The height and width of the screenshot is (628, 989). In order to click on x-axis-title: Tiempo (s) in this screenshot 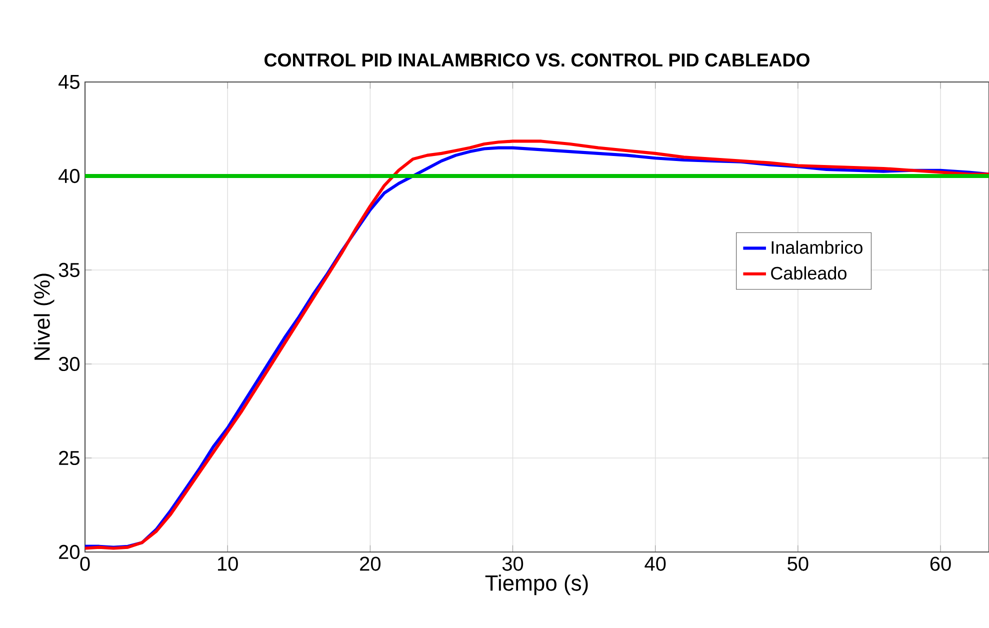, I will do `click(536, 585)`.